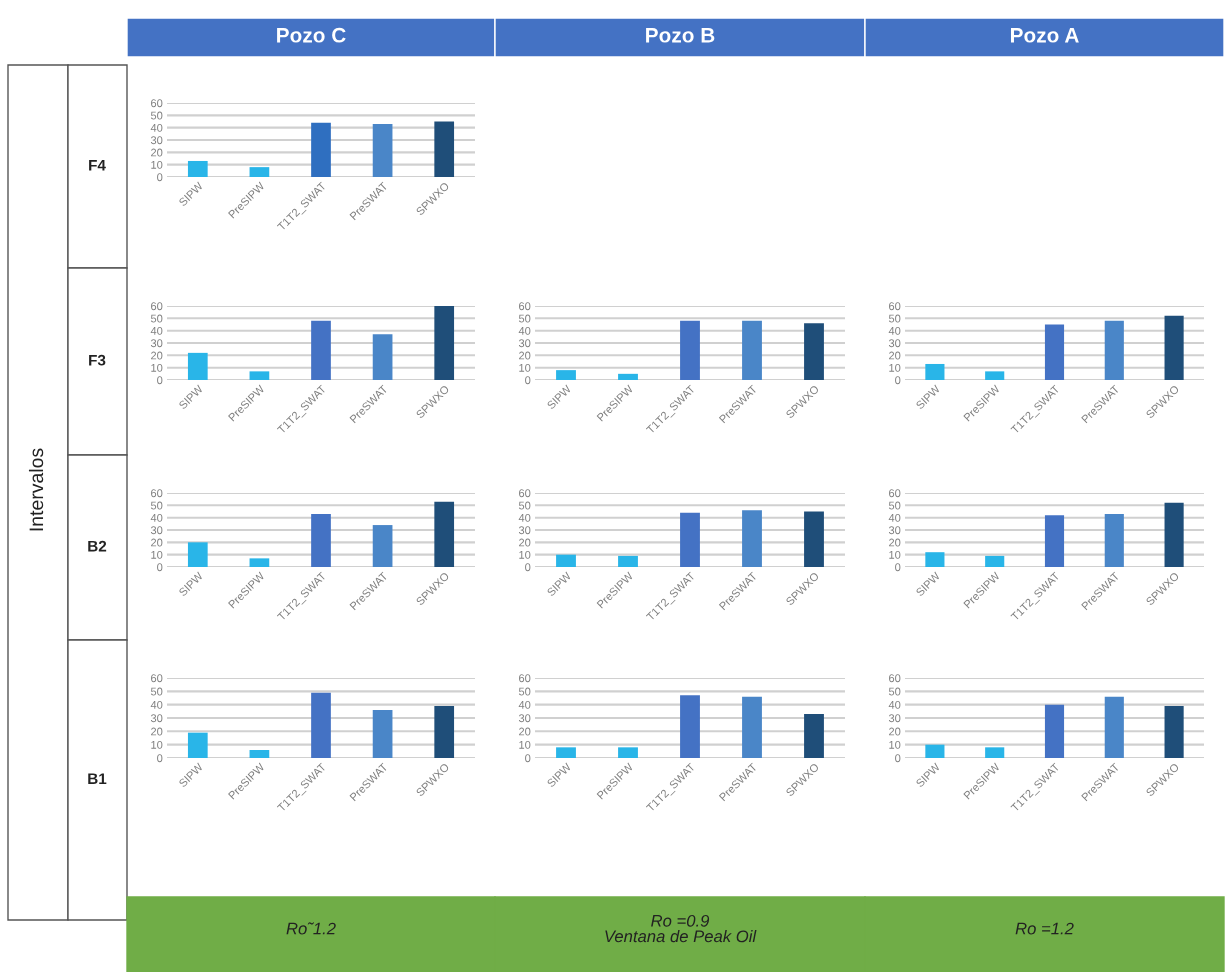 The image size is (1226, 972). What do you see at coordinates (1044, 35) in the screenshot?
I see `chart-title: Pozo A` at bounding box center [1044, 35].